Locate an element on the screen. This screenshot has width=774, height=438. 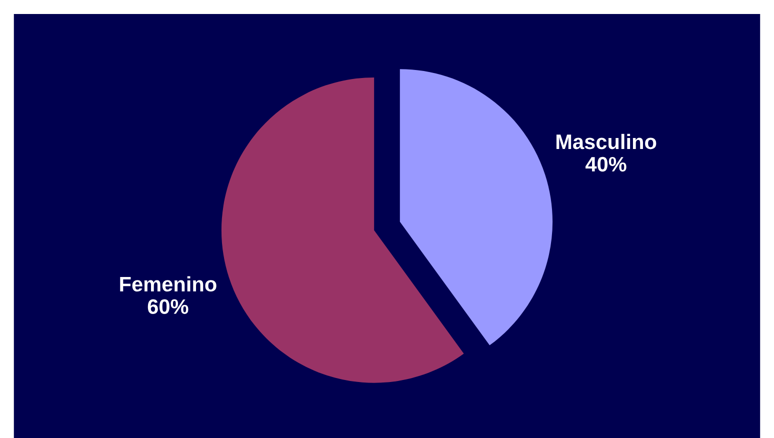
slice-label: Masculino is located at coordinates (606, 142).